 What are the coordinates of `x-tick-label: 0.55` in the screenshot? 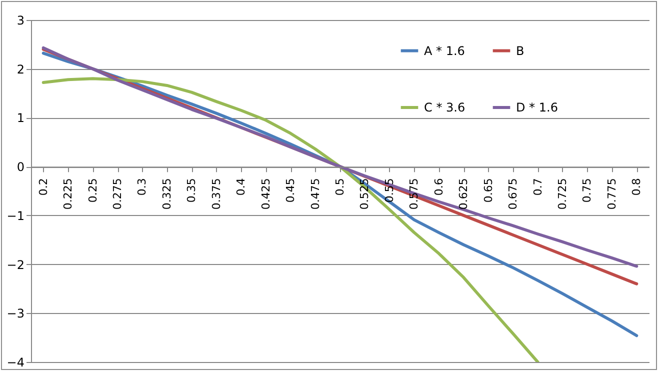 It's located at (389, 190).